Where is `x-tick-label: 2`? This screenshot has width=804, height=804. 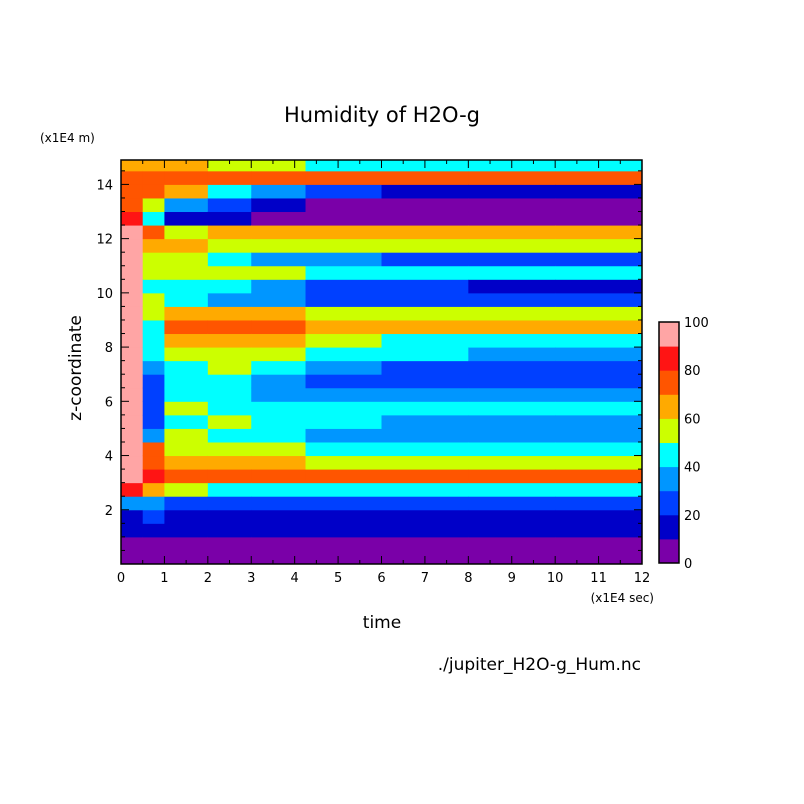
x-tick-label: 2 is located at coordinates (208, 578).